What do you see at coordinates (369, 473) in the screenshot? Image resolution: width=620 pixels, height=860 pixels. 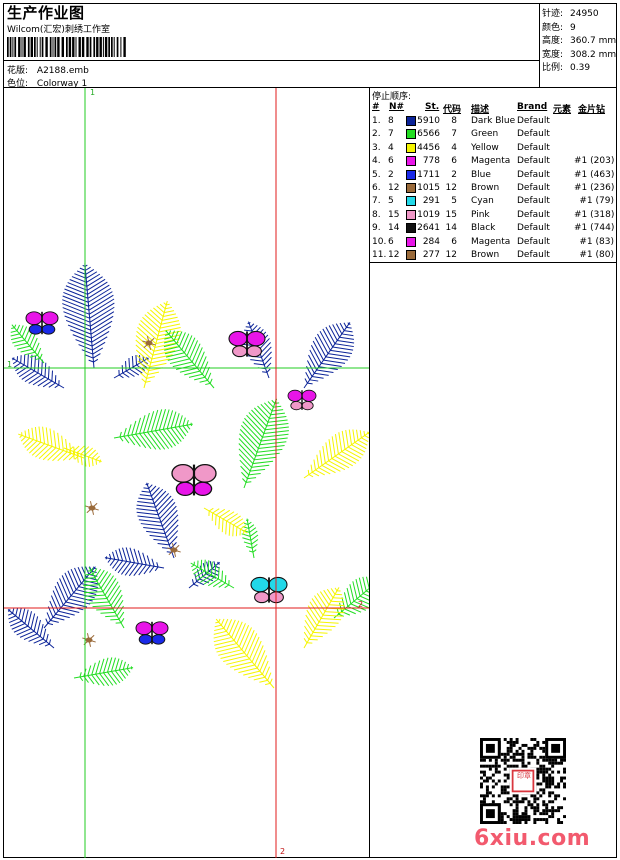 I see `panel-divider` at bounding box center [369, 473].